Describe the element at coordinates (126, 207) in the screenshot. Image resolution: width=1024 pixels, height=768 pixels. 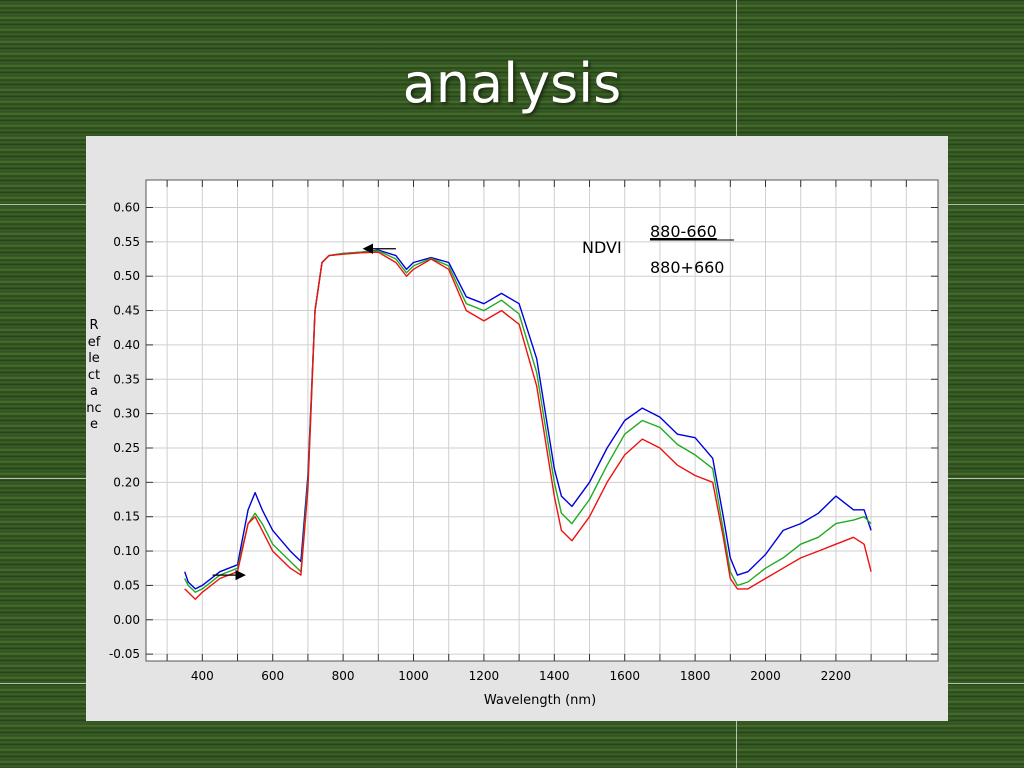
I see `y-tick-label: 0.60` at that location.